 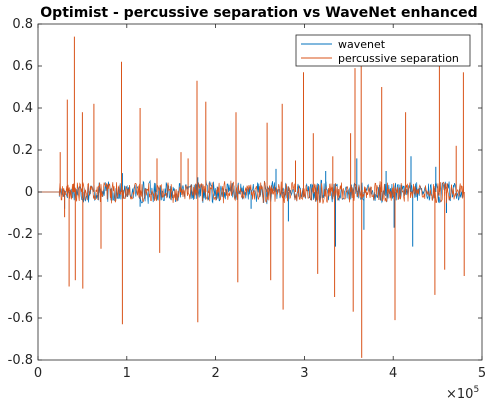 What do you see at coordinates (20, 276) in the screenshot?
I see `y-tick-label-2: -0.4` at bounding box center [20, 276].